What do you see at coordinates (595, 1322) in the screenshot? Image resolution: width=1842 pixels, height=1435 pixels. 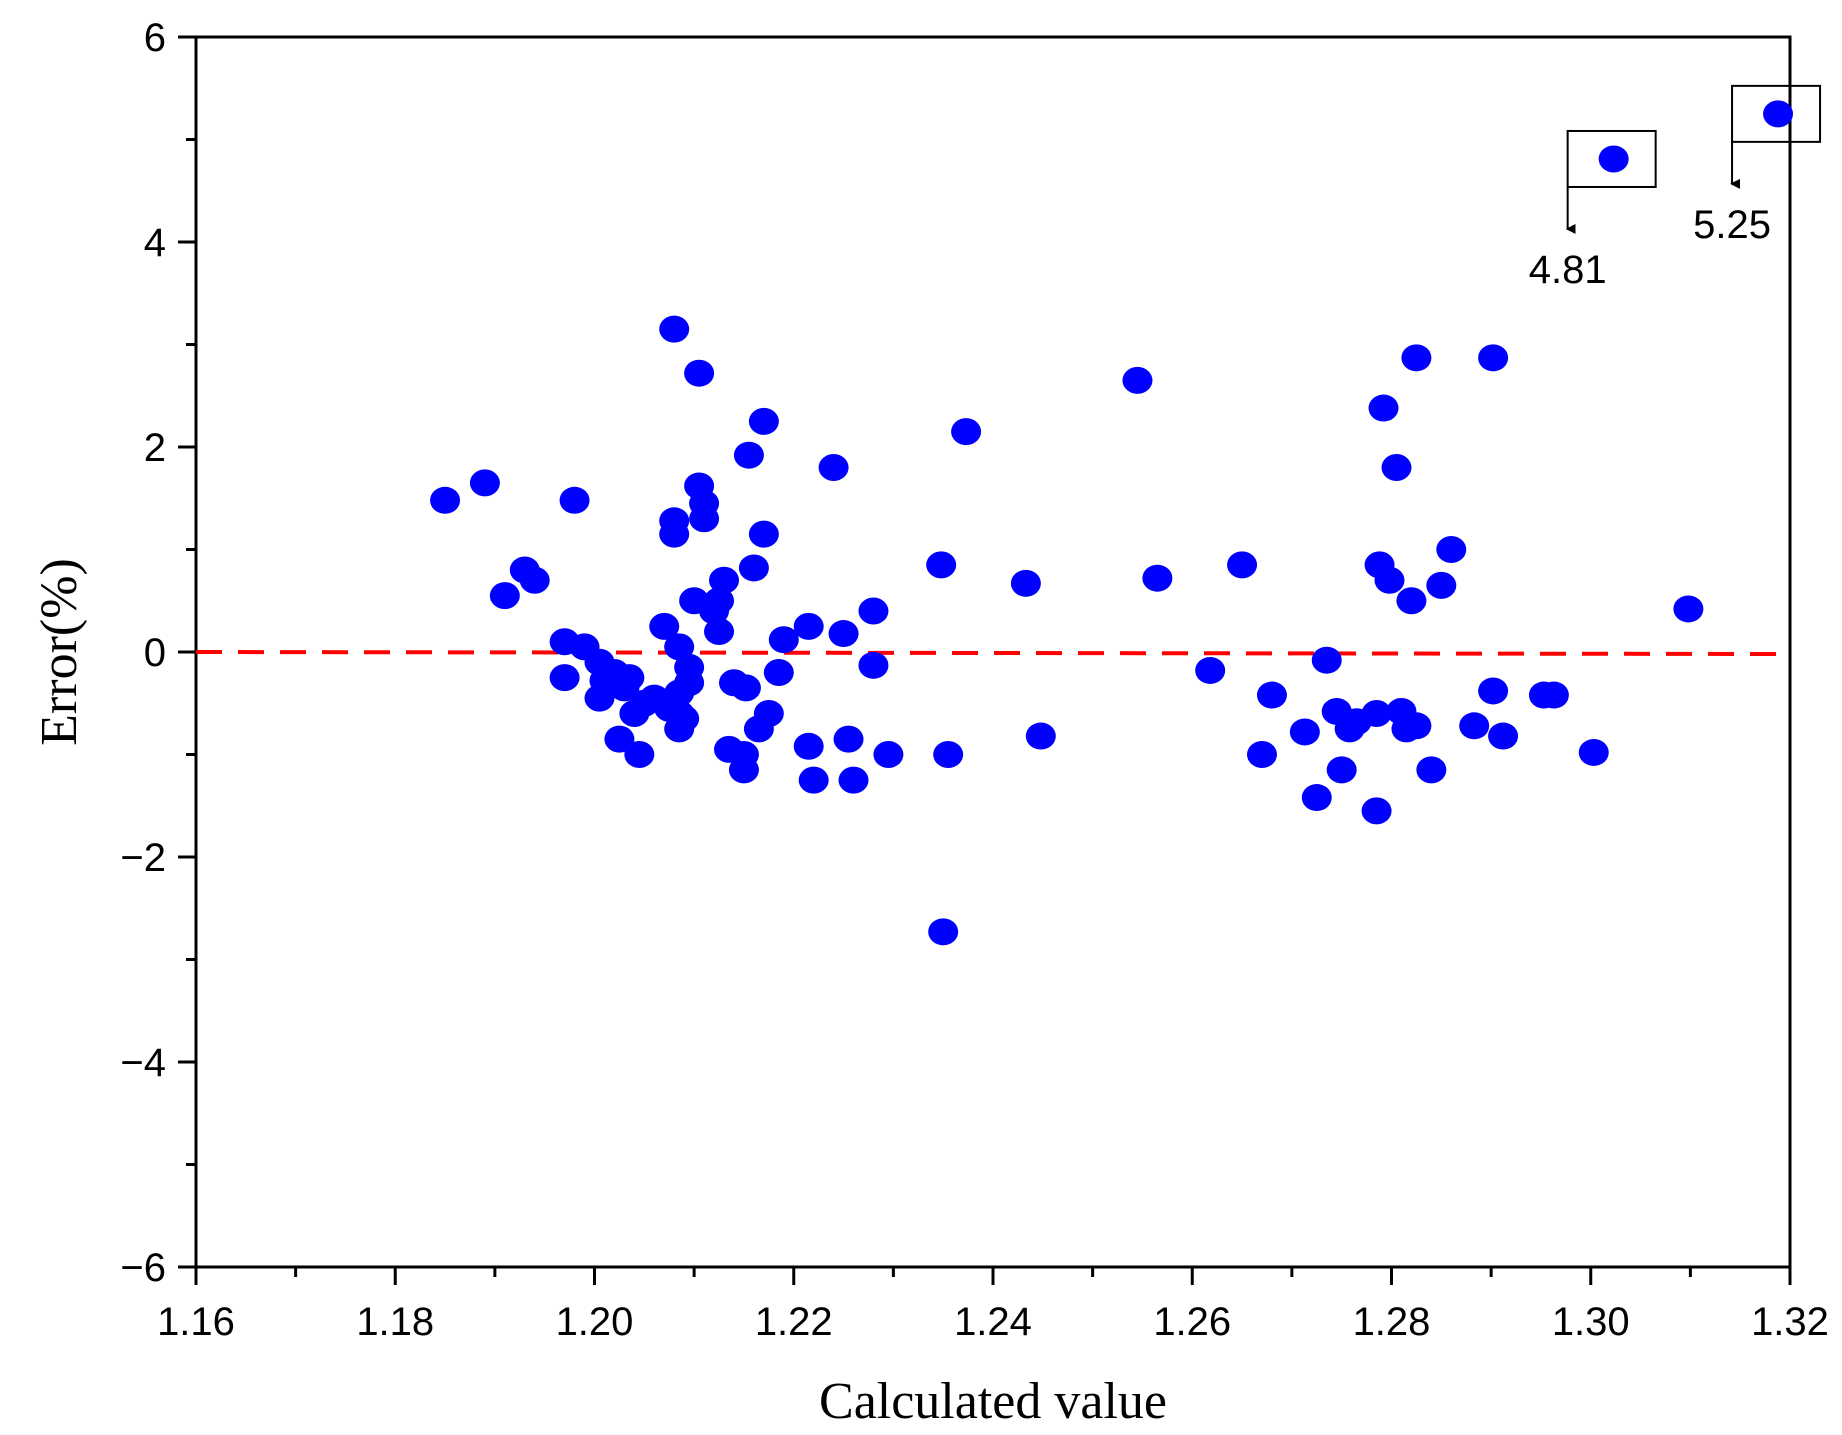 I see `x-tick-label: 1.20` at bounding box center [595, 1322].